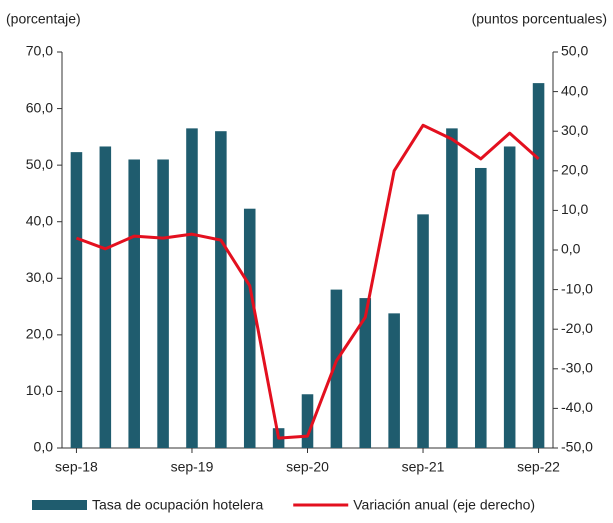 The height and width of the screenshot is (523, 613). Describe the element at coordinates (177, 505) in the screenshot. I see `legend-label: Tasa de ocupación hotelera` at that location.